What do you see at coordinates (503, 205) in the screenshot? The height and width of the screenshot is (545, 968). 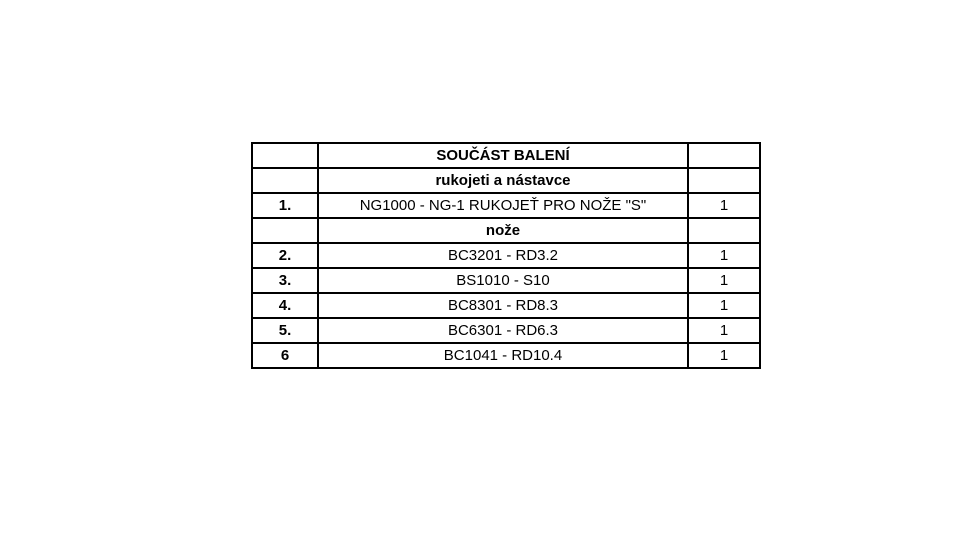 I see `item-name-cell: NG1000 - NG-1 RUKOJEŤ PRO NOŽE "S"` at bounding box center [503, 205].